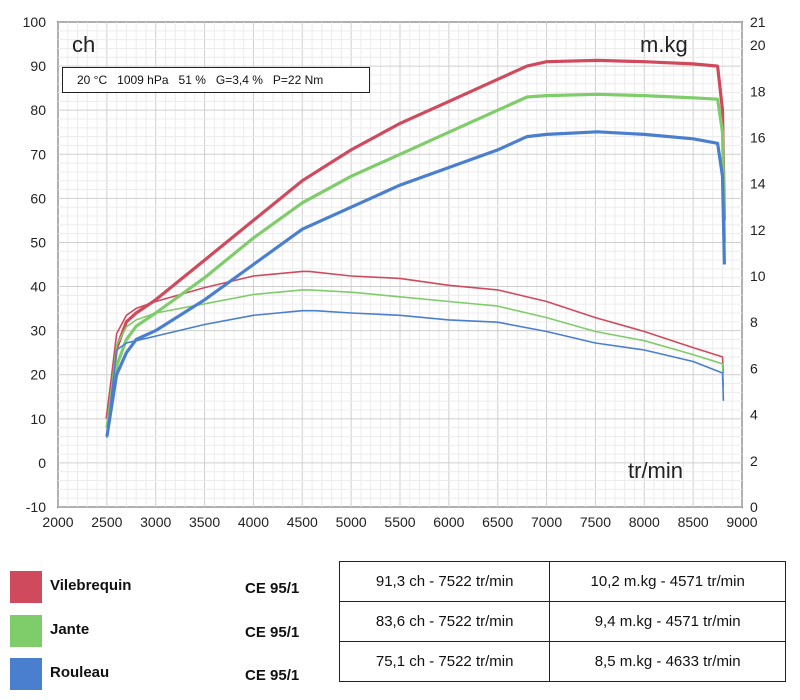 This screenshot has width=800, height=700. What do you see at coordinates (758, 276) in the screenshot?
I see `y-right-tick-label: 10` at bounding box center [758, 276].